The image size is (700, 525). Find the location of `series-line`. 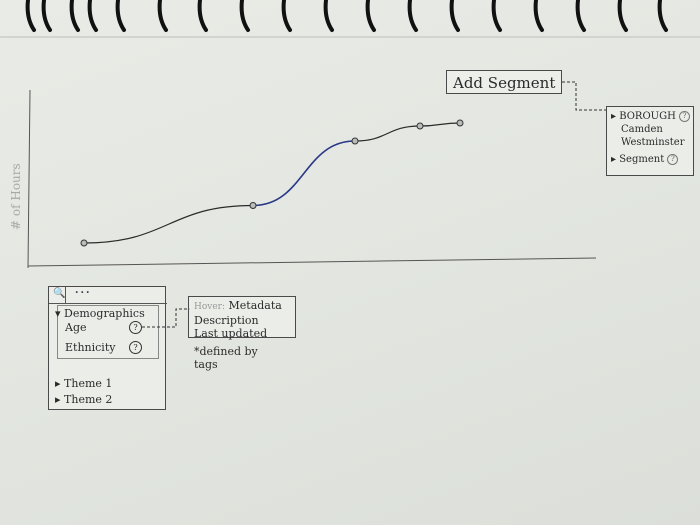

series-line is located at coordinates (272, 183).